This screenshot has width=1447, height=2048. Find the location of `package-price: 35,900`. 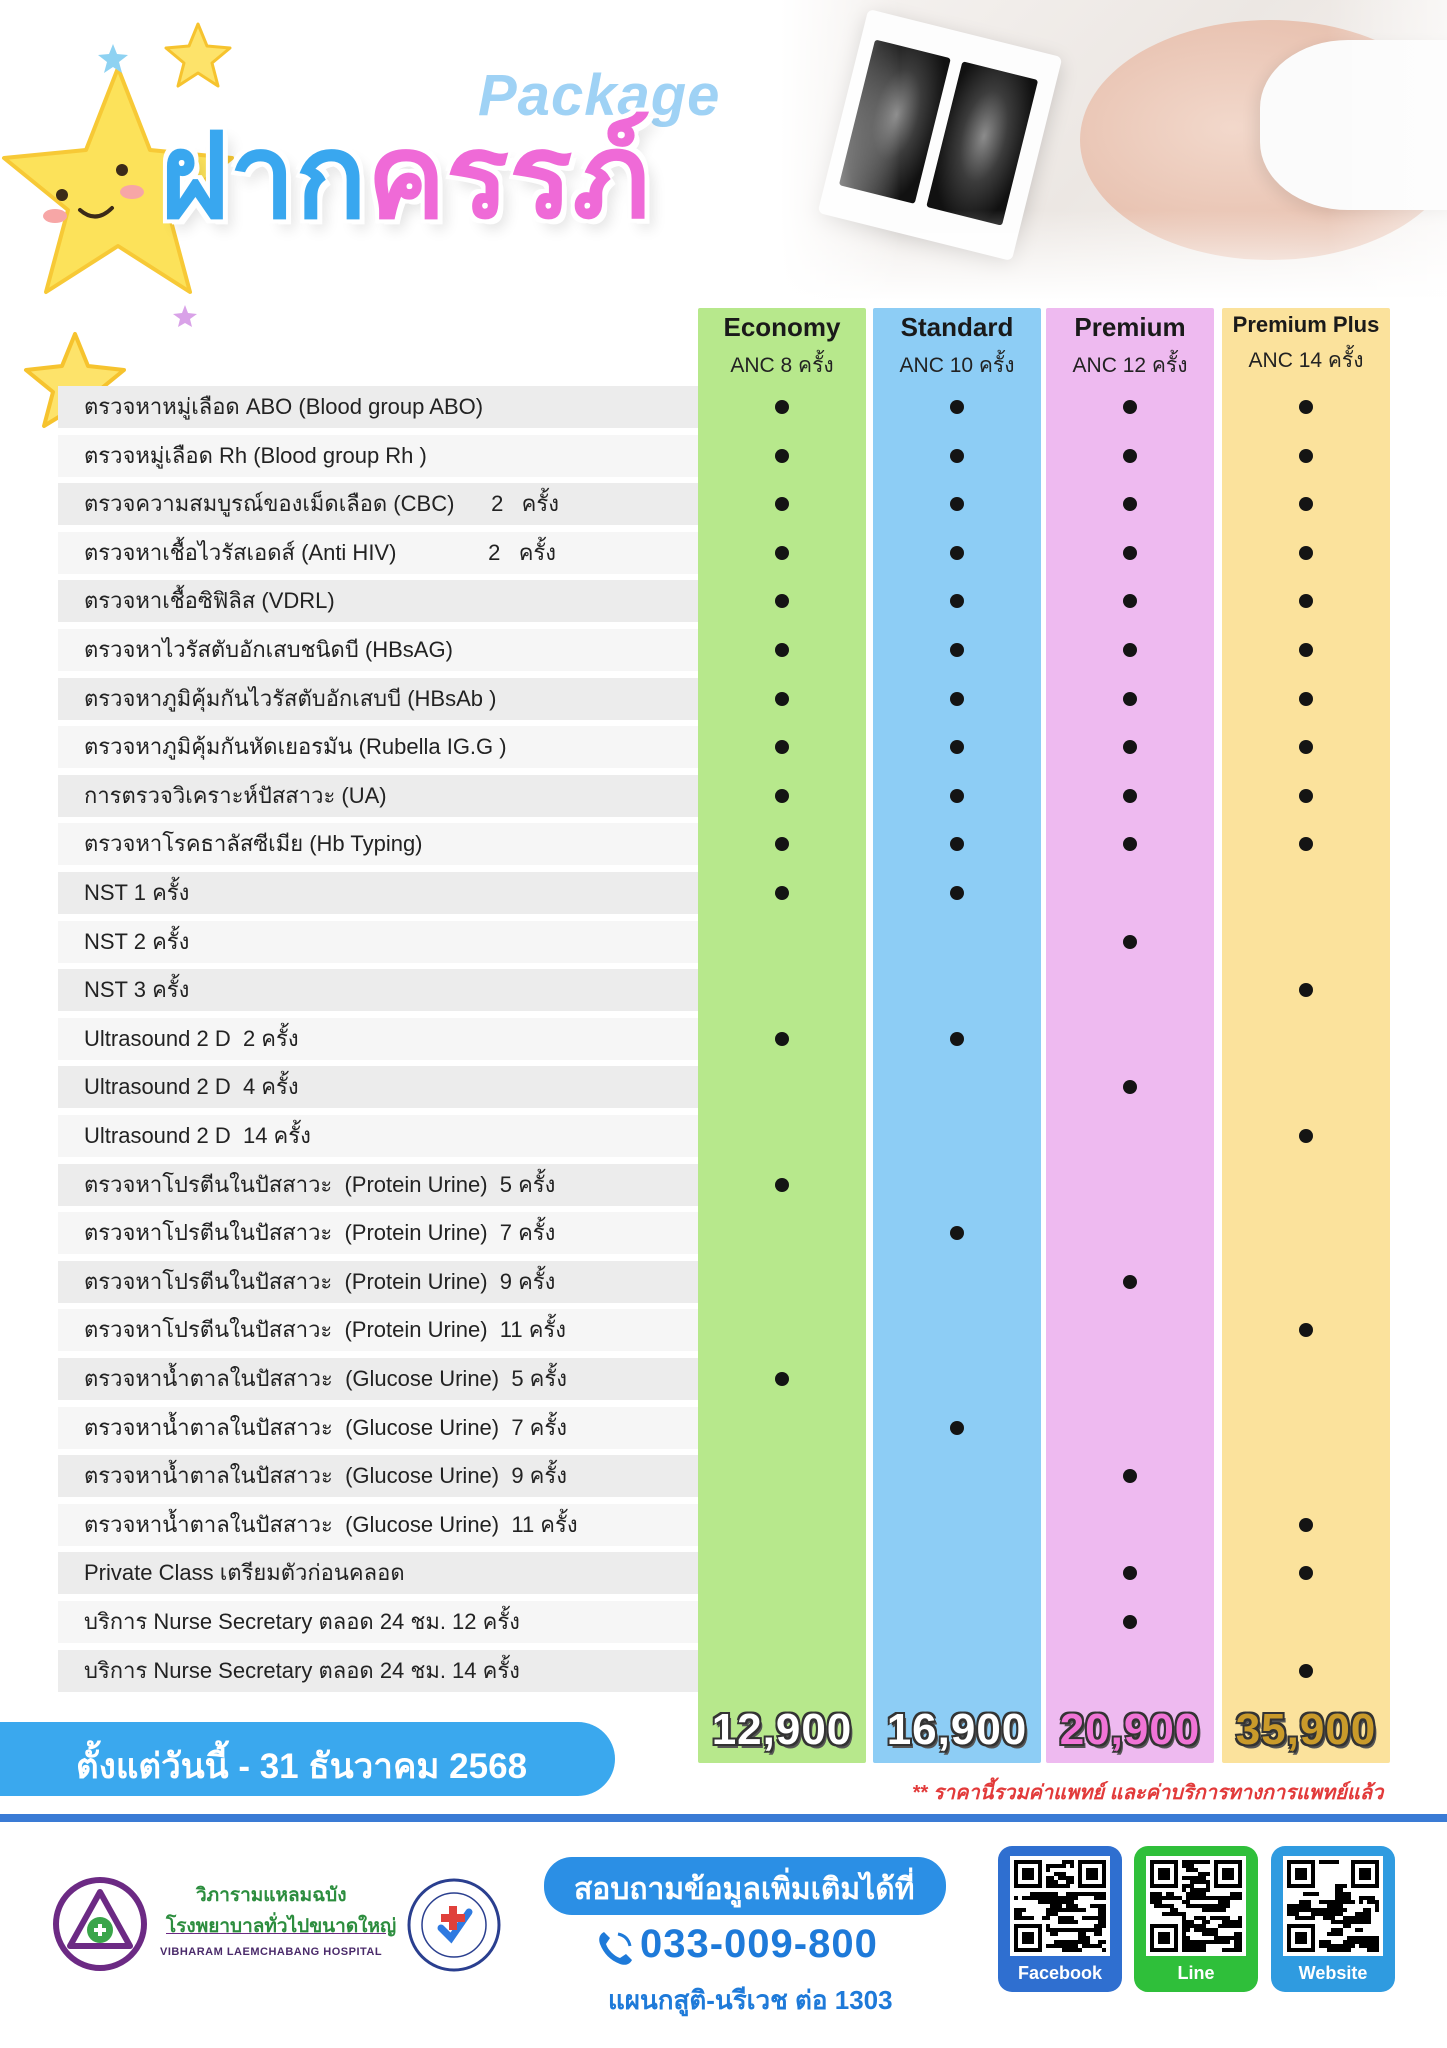

package-price: 35,900 is located at coordinates (1306, 1729).